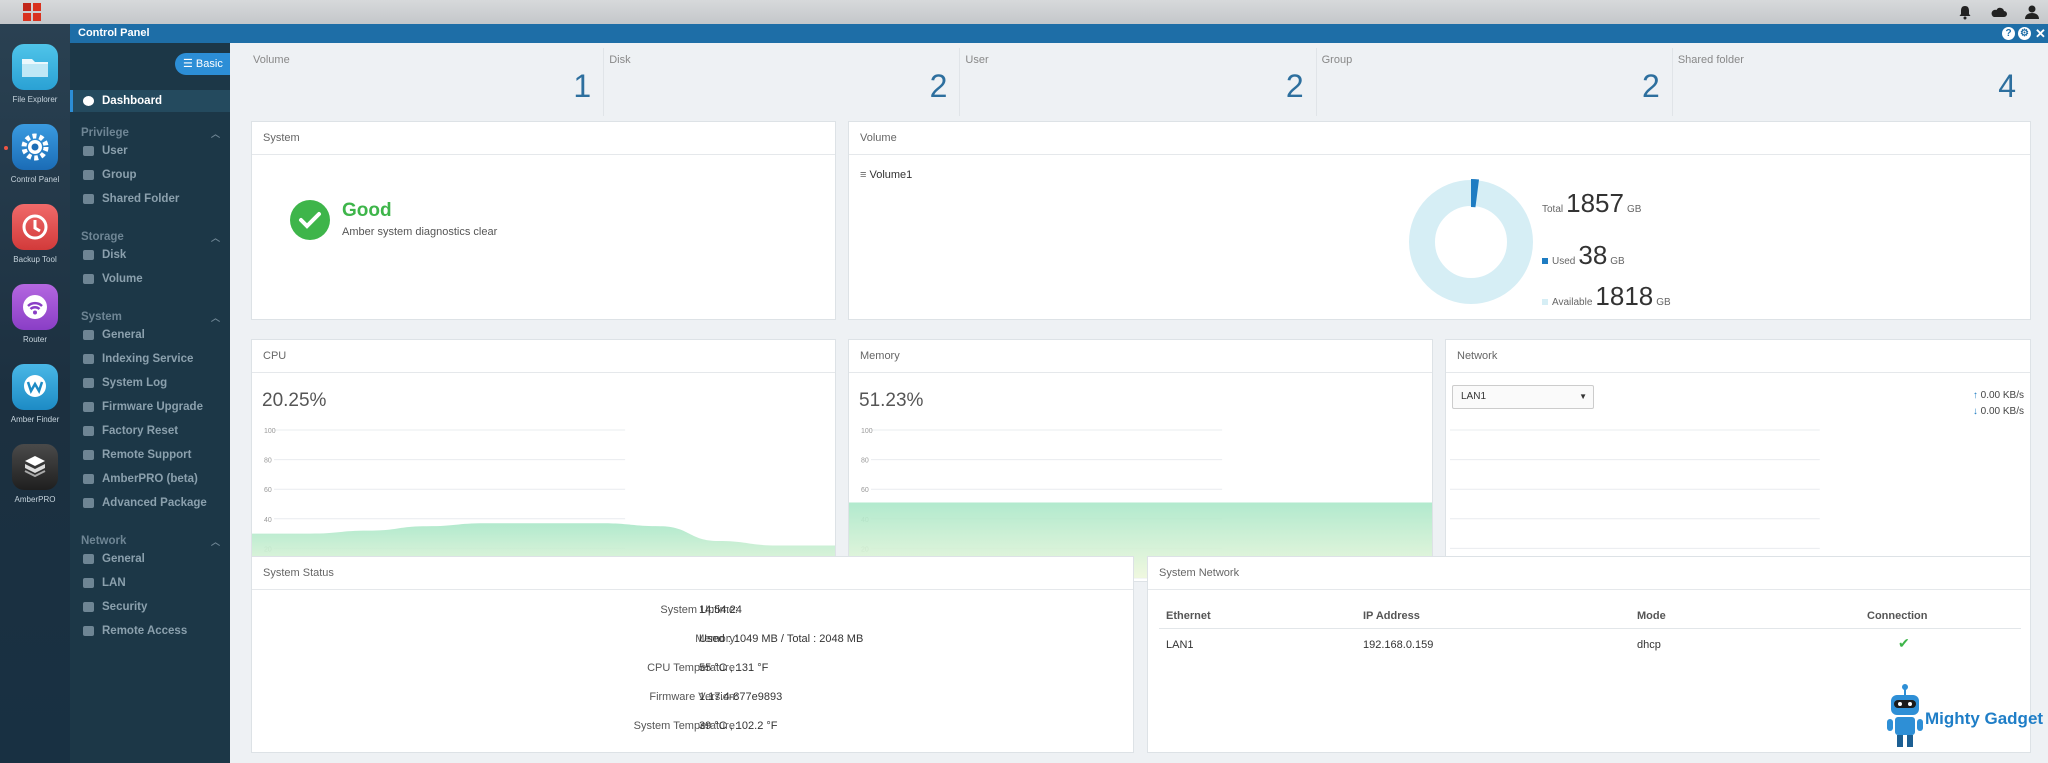 The width and height of the screenshot is (2048, 763). Describe the element at coordinates (35, 74) in the screenshot. I see `dock-file-explorer: File Explorer` at that location.